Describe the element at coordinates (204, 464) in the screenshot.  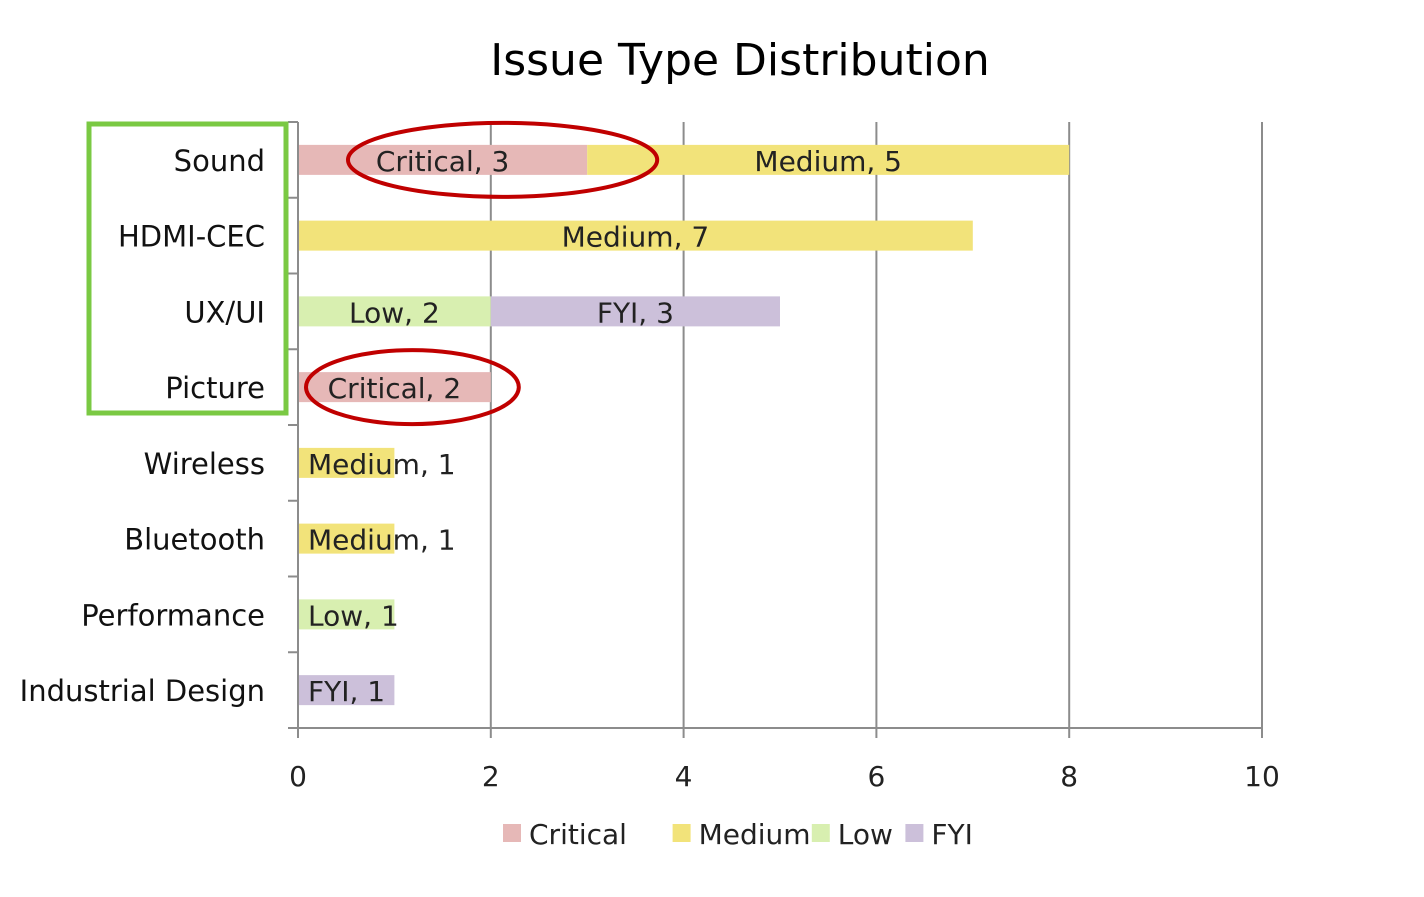
I see `category-label: Wireless` at that location.